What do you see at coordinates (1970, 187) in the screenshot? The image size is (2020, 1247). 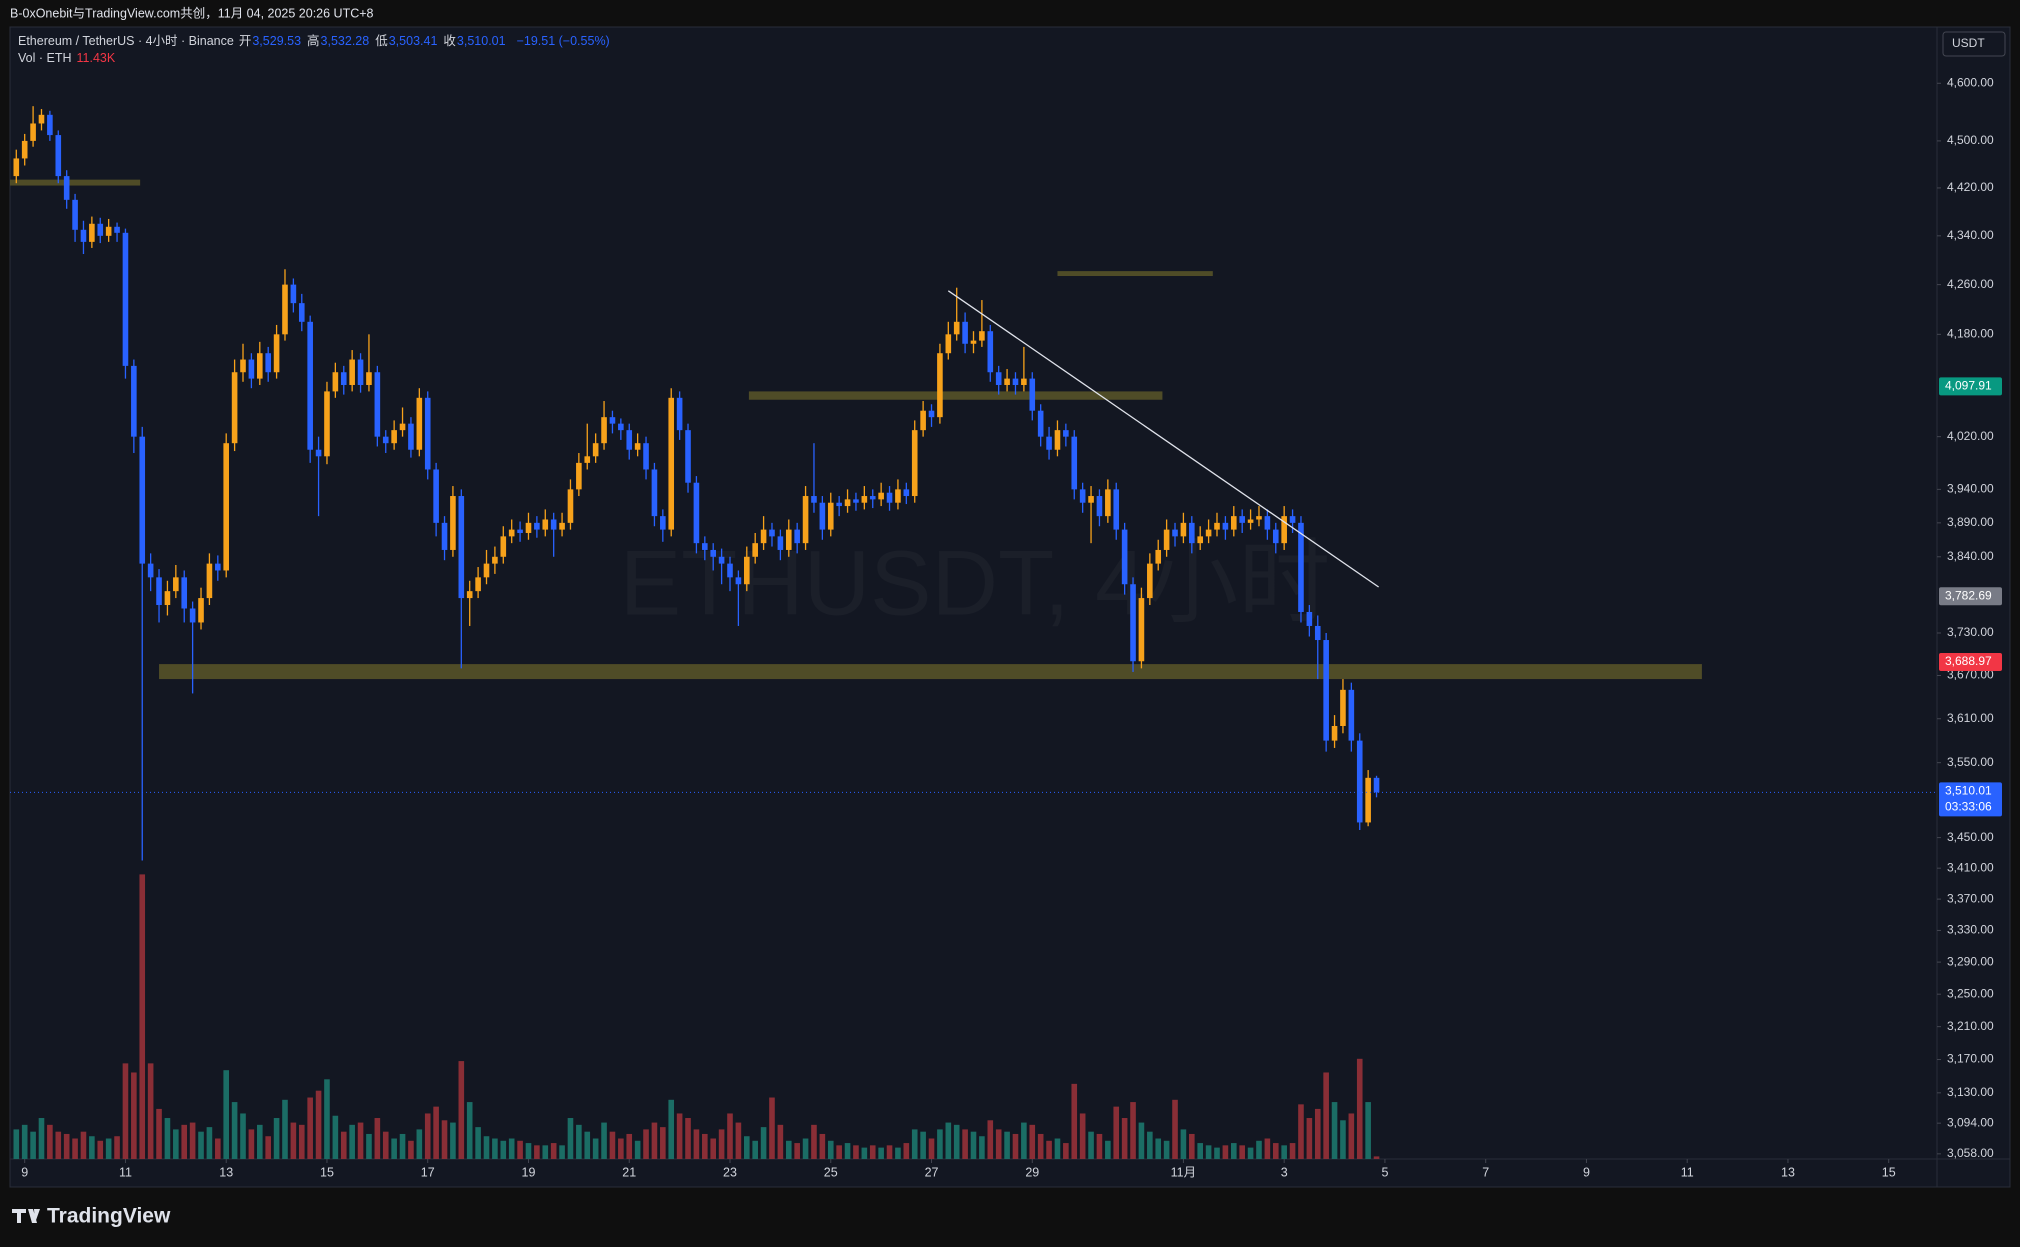 I see `y-tick-label: 4,420.00` at bounding box center [1970, 187].